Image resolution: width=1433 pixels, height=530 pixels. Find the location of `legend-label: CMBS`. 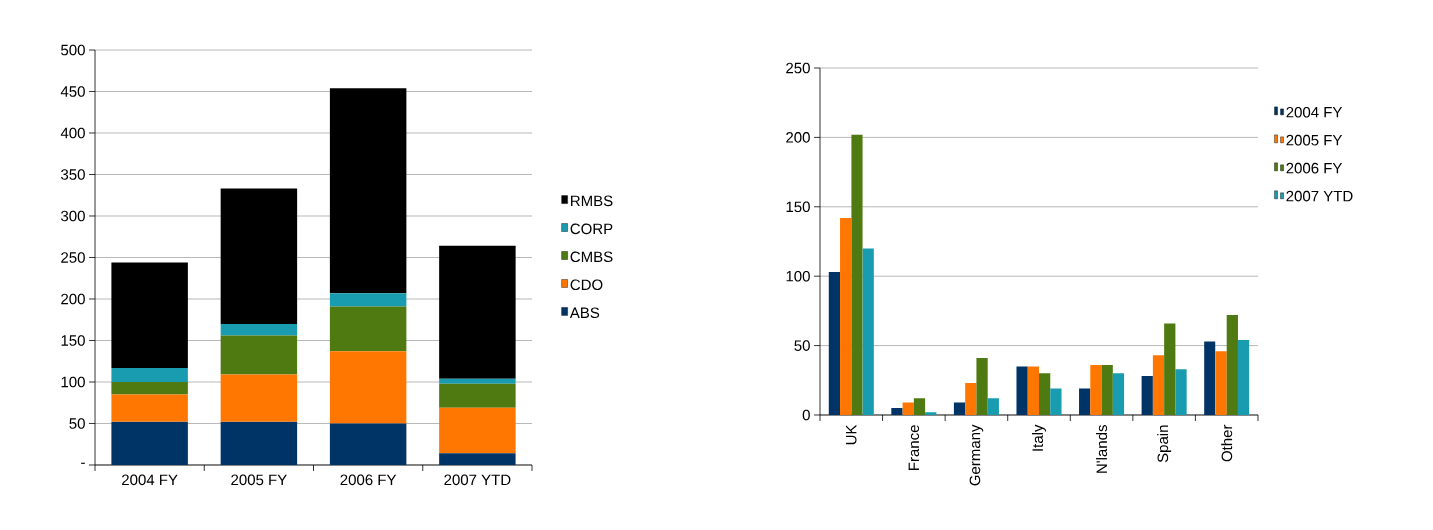

legend-label: CMBS is located at coordinates (591, 257).